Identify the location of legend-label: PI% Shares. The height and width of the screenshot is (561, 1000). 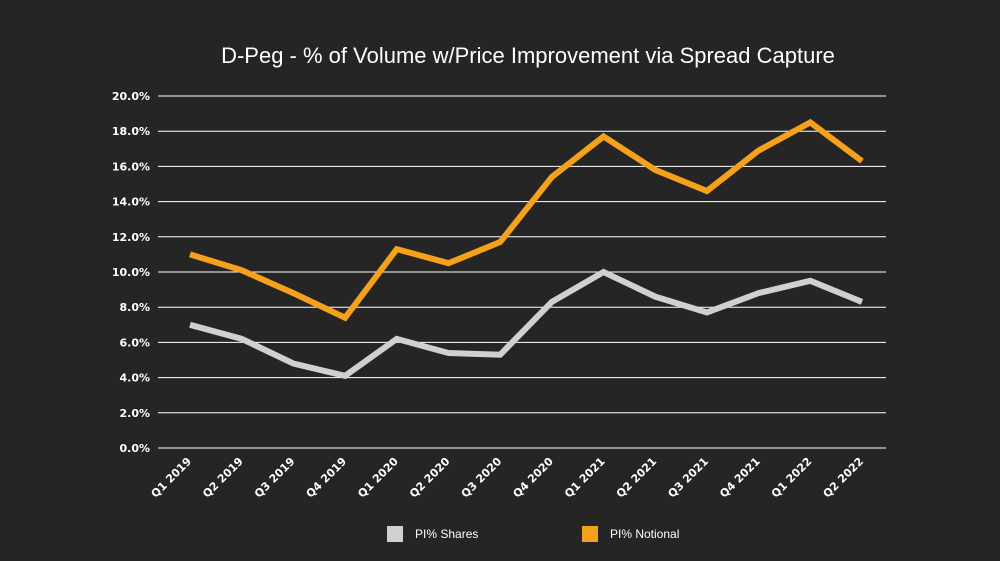
(446, 534).